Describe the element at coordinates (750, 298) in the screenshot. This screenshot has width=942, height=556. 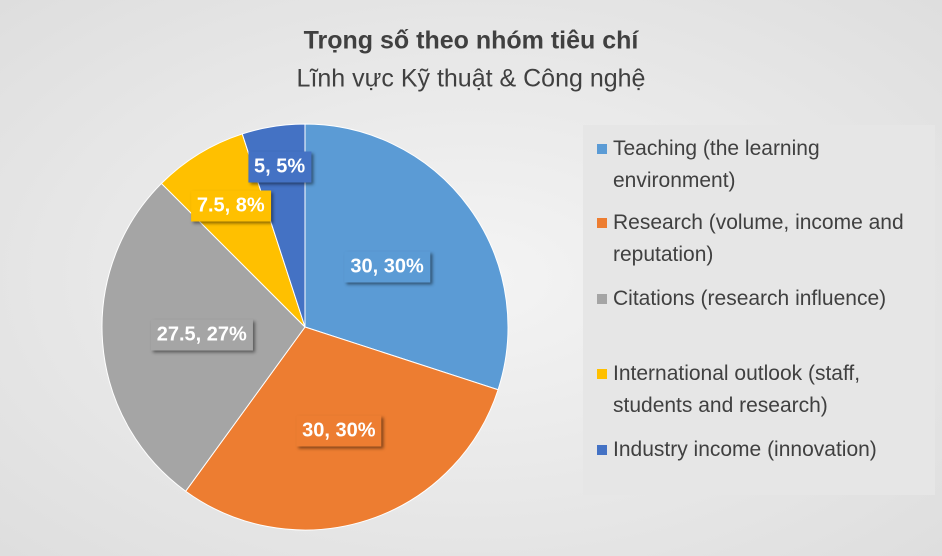
I see `legend-label: Citations (research influence)` at that location.